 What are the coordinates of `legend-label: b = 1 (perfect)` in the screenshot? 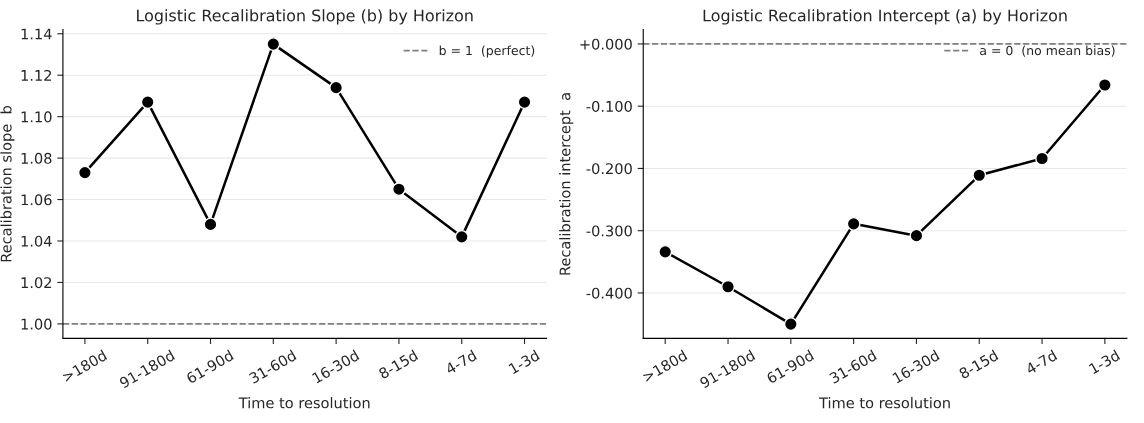 It's located at (487, 51).